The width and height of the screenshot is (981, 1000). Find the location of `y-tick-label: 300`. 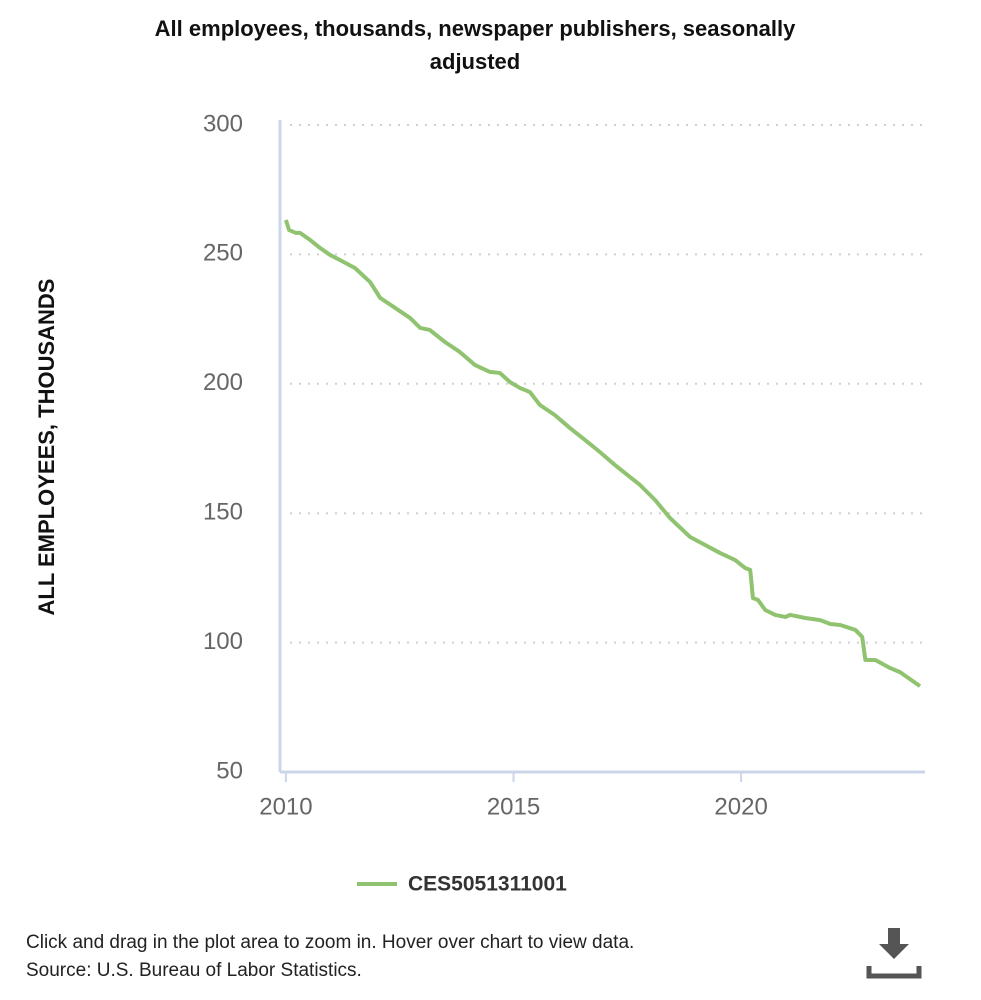

y-tick-label: 300 is located at coordinates (223, 123).